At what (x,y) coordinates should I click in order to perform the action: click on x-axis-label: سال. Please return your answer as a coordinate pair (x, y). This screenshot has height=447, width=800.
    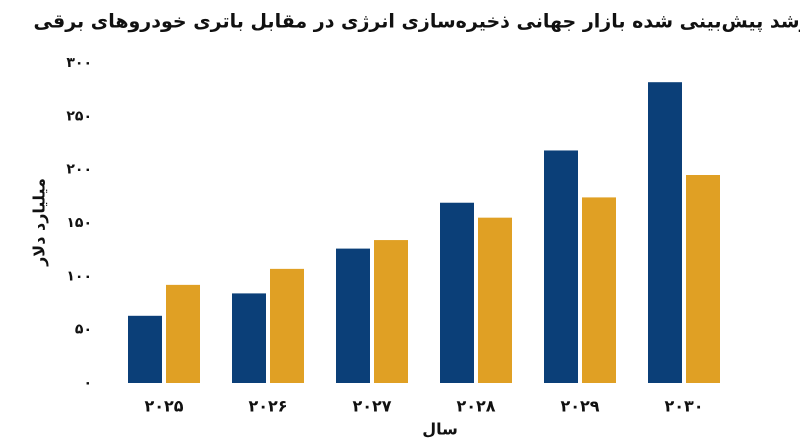
    Looking at the image, I should click on (440, 429).